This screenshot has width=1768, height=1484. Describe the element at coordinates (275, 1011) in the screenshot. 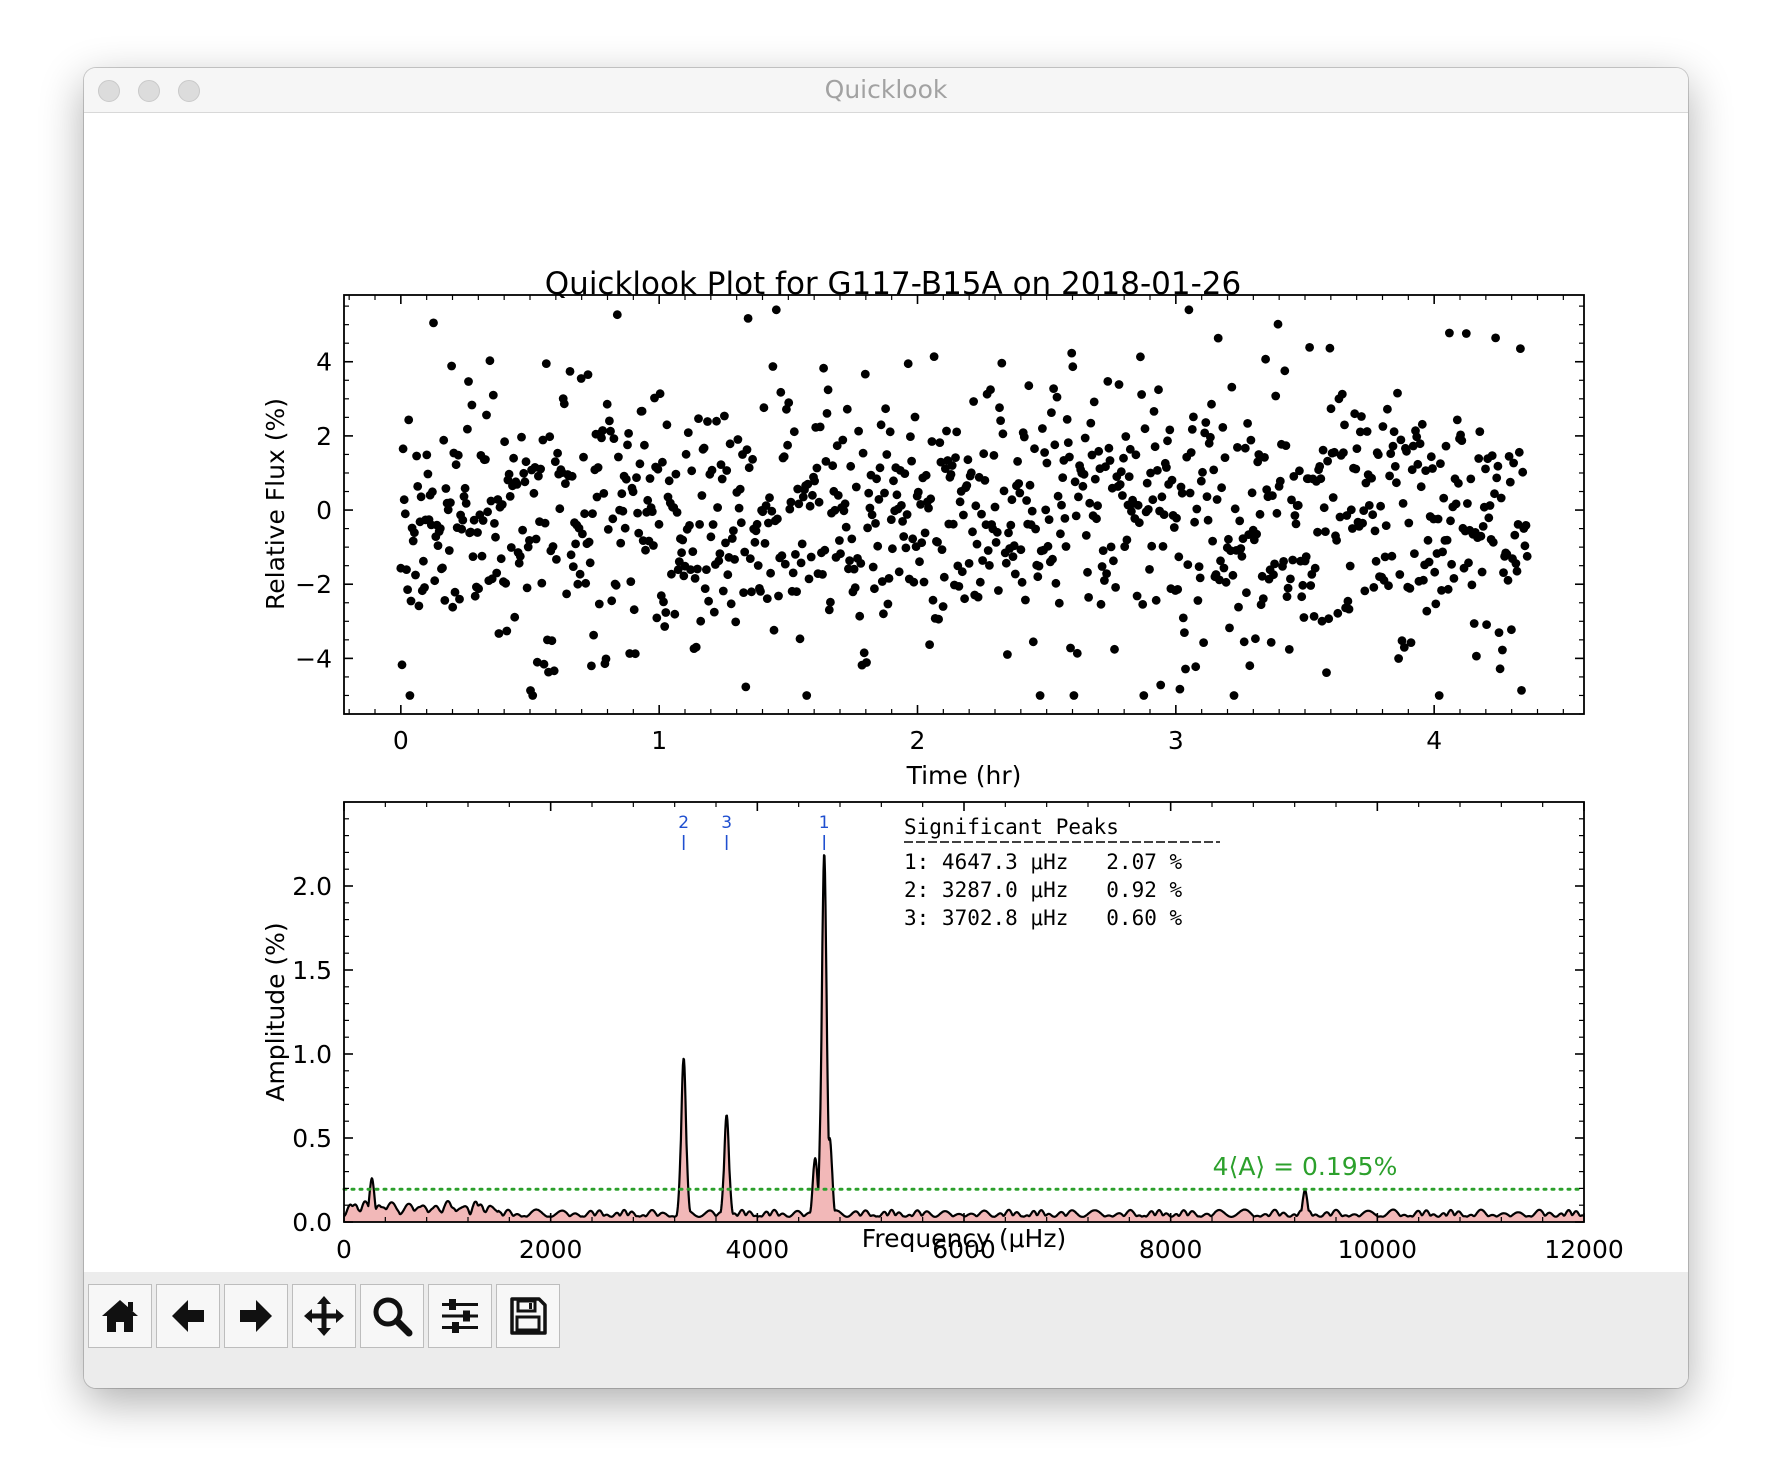

I see `periodogram-ylabel: Amplitude (%)` at that location.